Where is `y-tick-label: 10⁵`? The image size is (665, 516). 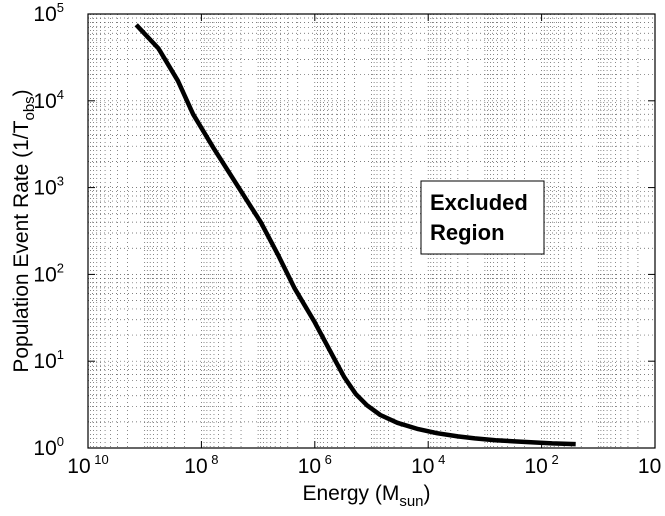 y-tick-label: 10⁵ is located at coordinates (48, 13).